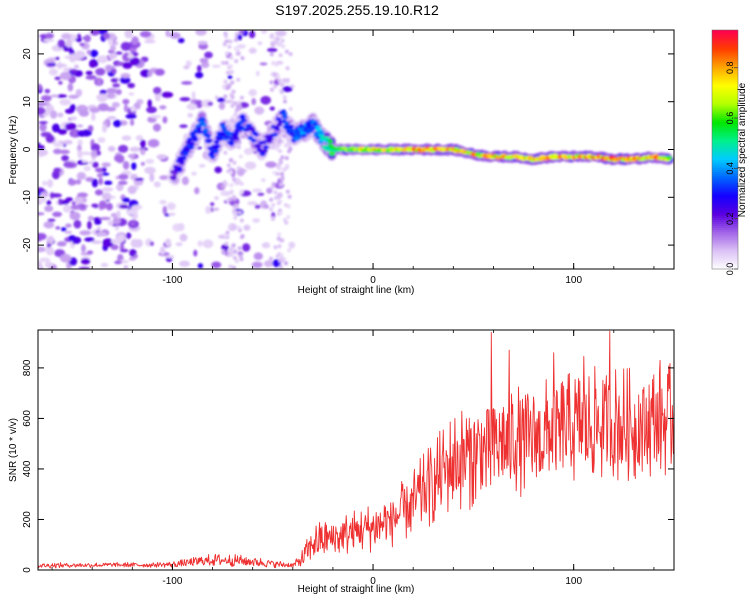 This screenshot has width=750, height=600. Describe the element at coordinates (27, 367) in the screenshot. I see `snr-ytick-label: 800` at that location.